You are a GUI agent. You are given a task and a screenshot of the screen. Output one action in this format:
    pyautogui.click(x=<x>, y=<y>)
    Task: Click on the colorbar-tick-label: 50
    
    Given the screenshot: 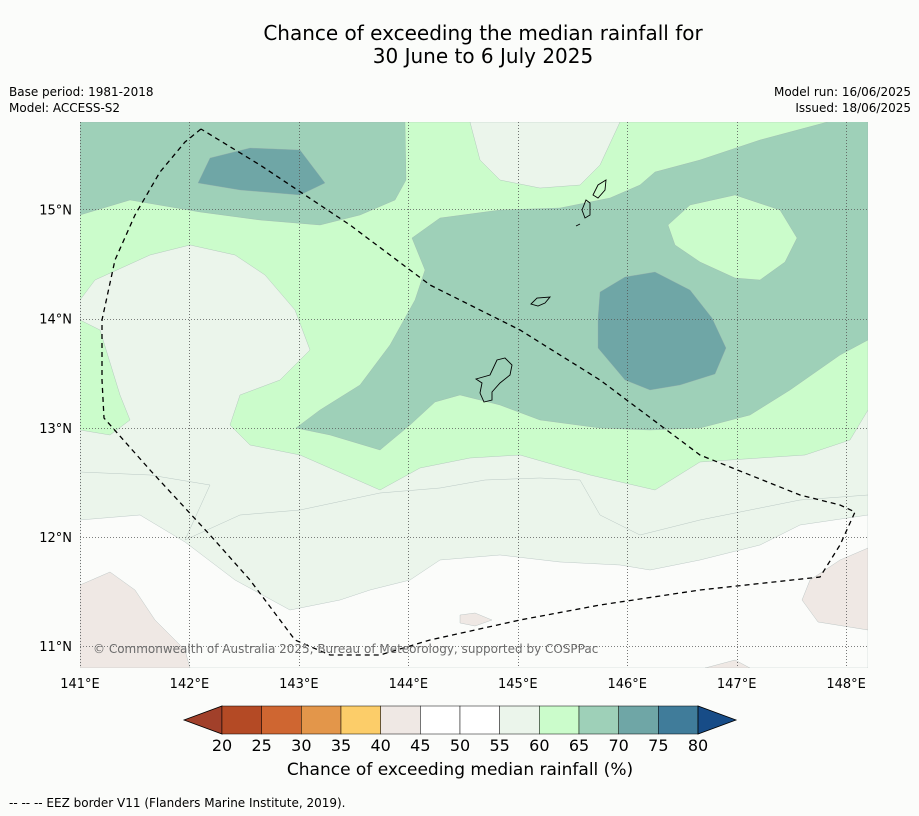 What is the action you would take?
    pyautogui.click(x=460, y=745)
    